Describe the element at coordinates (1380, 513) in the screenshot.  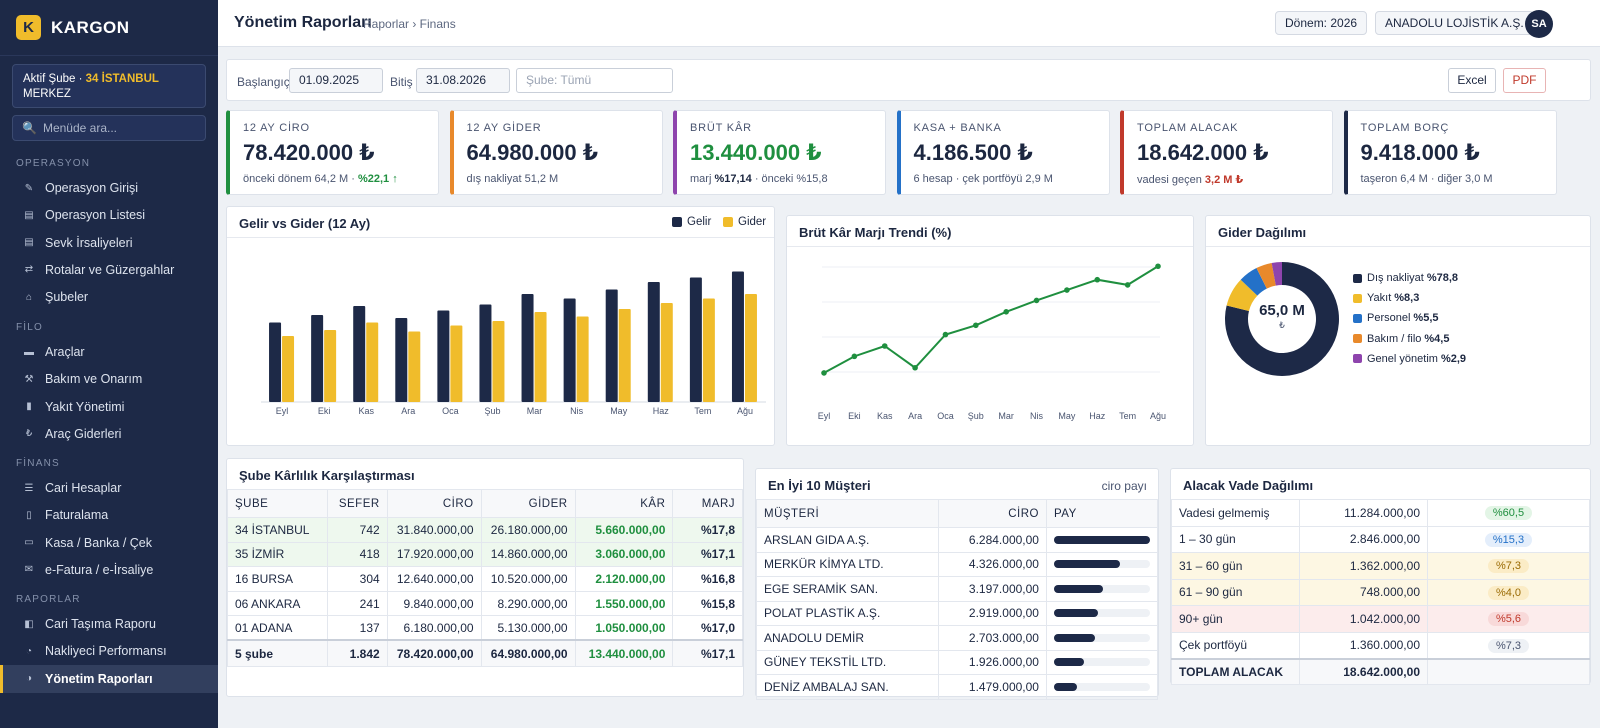
I see `table-row: Vadesi gelmemiş 11.284.000,00 %60,5` at that location.